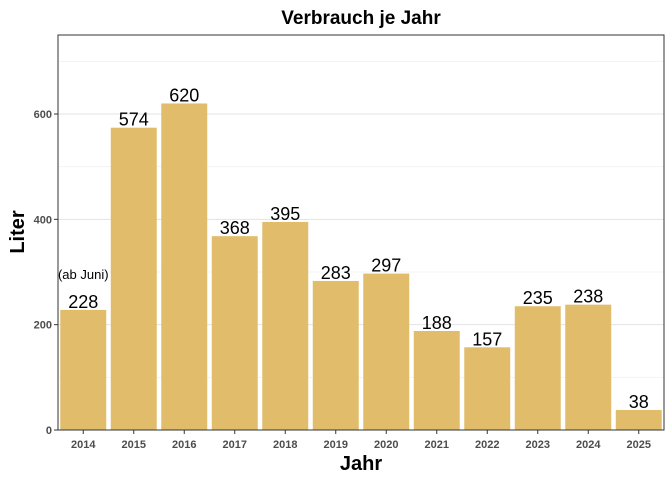 Image resolution: width=672 pixels, height=480 pixels. What do you see at coordinates (487, 388) in the screenshot?
I see `bar-2022` at bounding box center [487, 388].